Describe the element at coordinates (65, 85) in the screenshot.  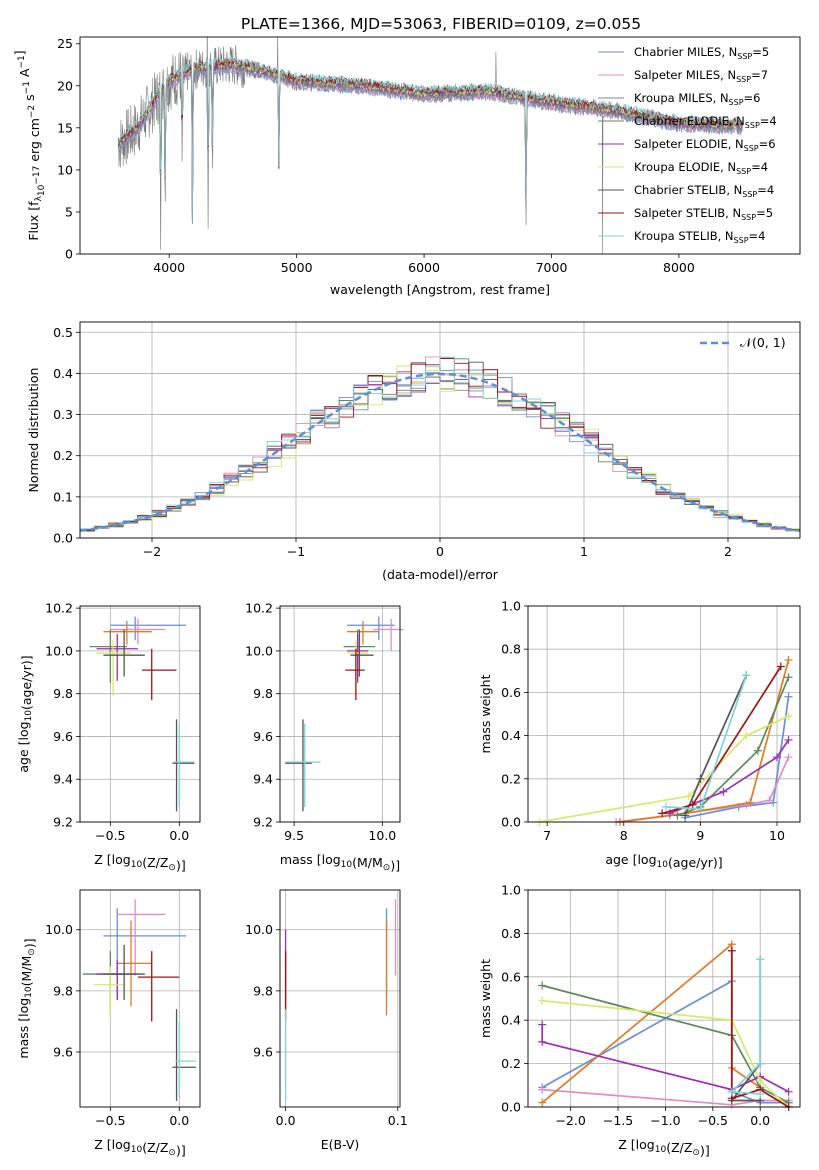
I see `y-tick-label: 20` at that location.